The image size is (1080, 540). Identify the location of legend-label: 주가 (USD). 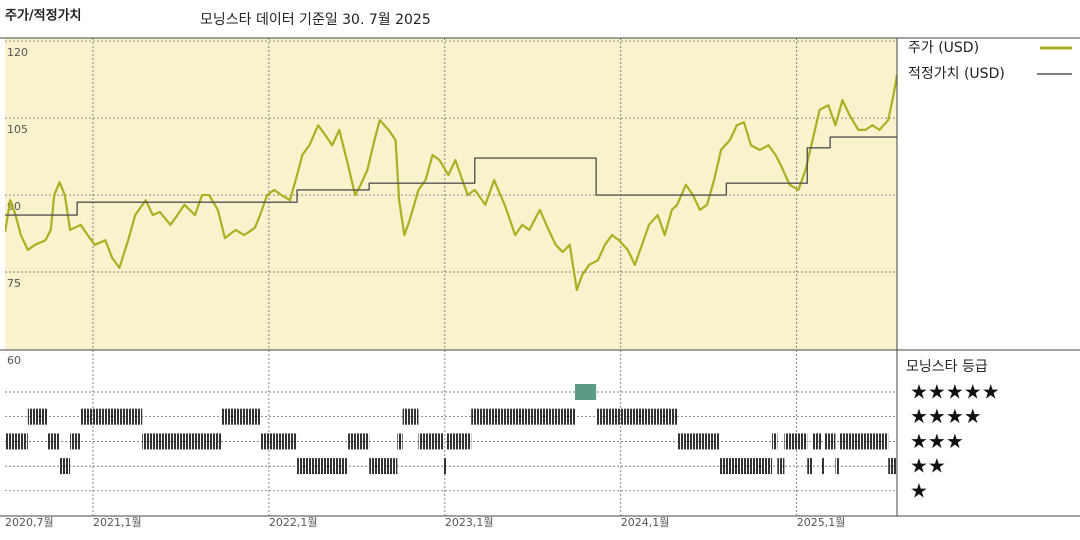
(943, 48).